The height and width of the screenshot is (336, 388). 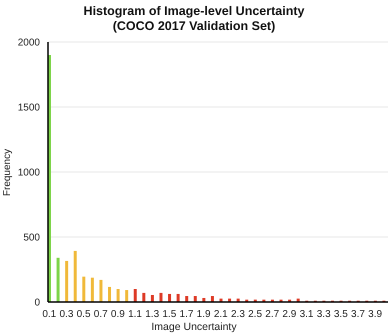 What do you see at coordinates (101, 314) in the screenshot?
I see `x-tick-label: 0.7` at bounding box center [101, 314].